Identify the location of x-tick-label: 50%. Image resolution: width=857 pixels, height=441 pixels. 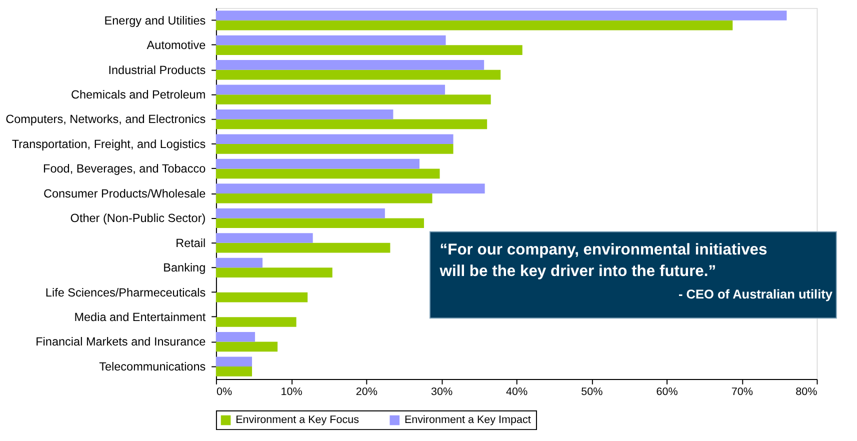
(592, 392).